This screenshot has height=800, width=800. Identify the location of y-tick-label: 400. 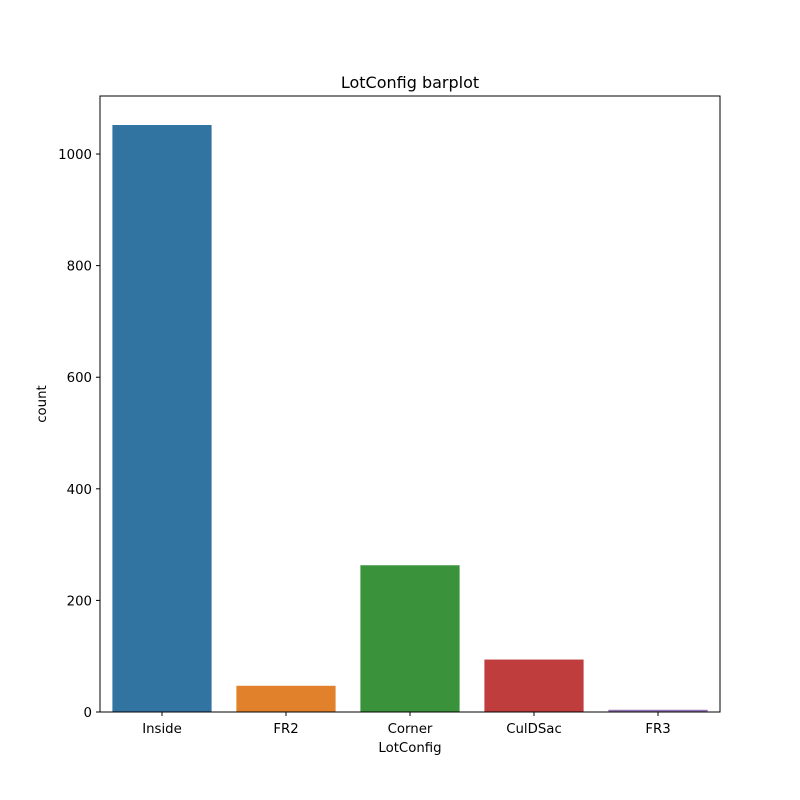
(79, 490).